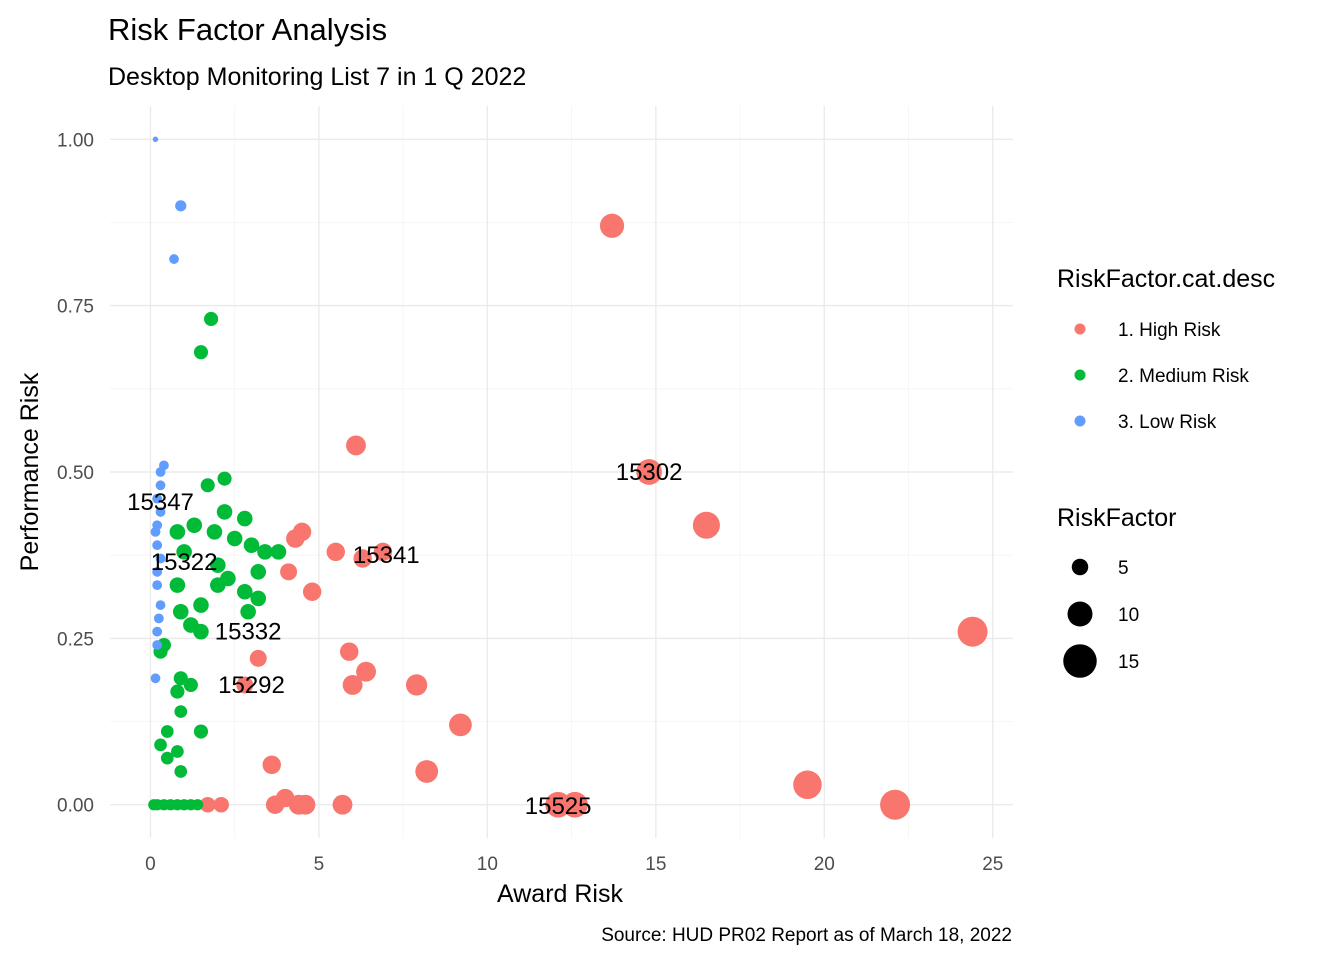 The height and width of the screenshot is (960, 1344). I want to click on x-tick-label: 10, so click(487, 864).